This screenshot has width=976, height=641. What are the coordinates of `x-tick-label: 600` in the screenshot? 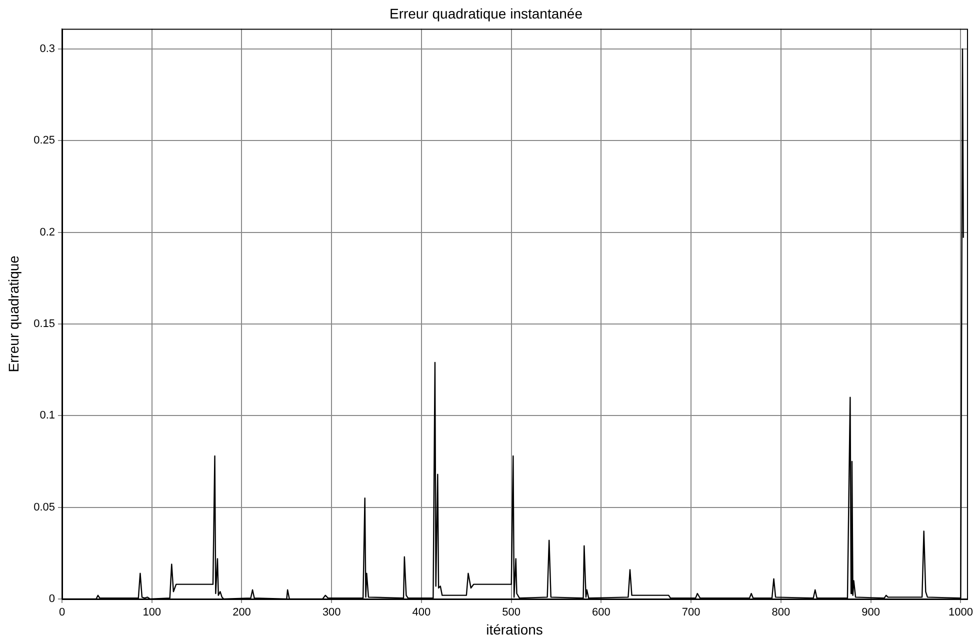 It's located at (601, 612).